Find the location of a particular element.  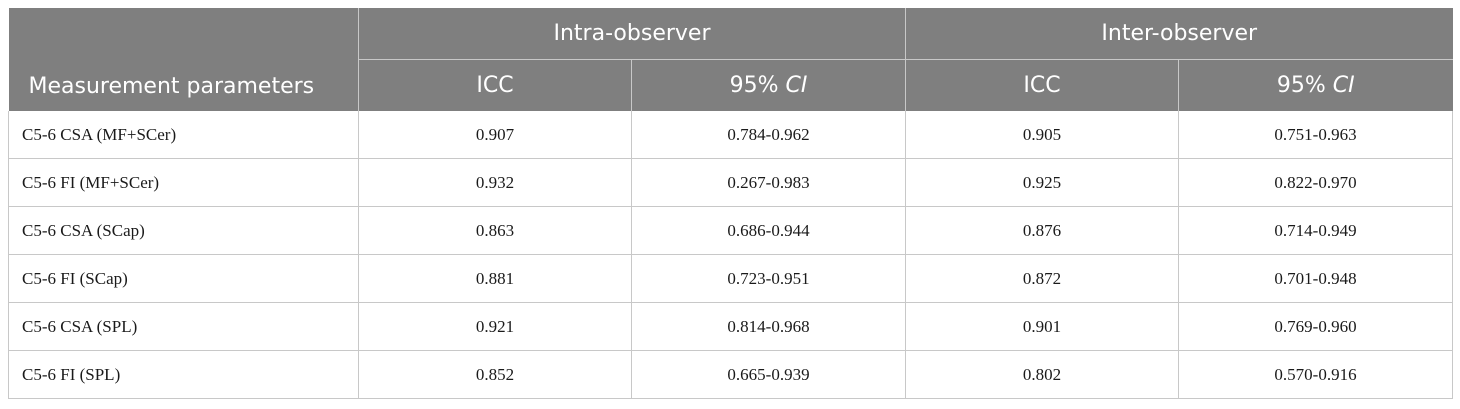

cell-intra-ci: 0.784-0.962 is located at coordinates (768, 135).